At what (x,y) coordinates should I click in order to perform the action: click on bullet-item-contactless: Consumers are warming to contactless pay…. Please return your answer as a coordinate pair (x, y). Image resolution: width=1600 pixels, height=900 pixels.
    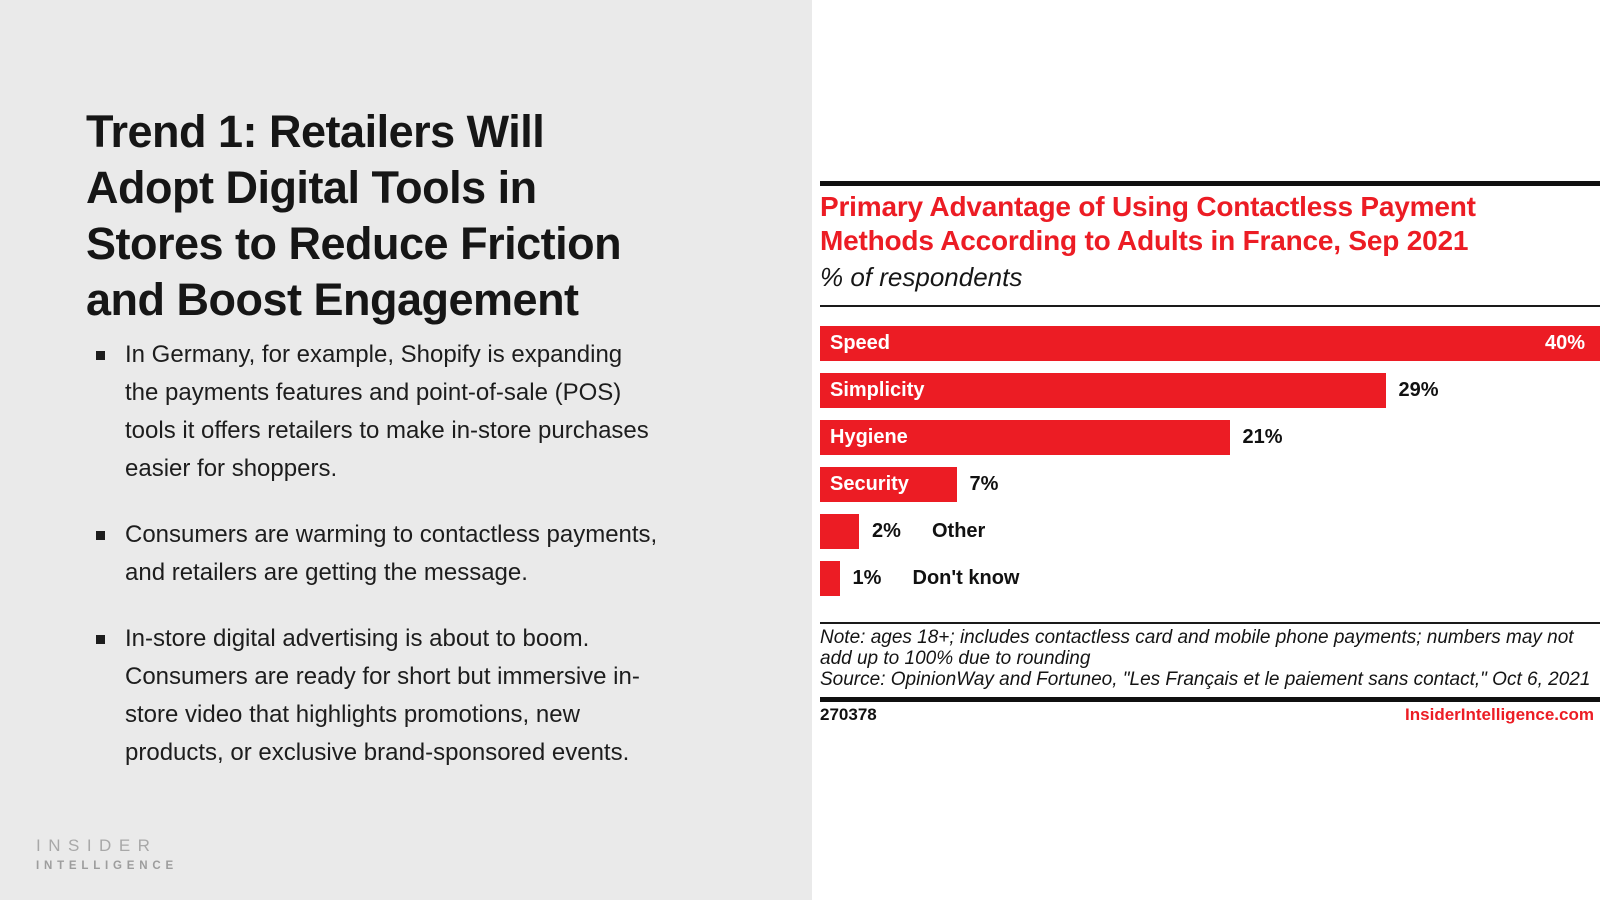
    Looking at the image, I should click on (421, 554).